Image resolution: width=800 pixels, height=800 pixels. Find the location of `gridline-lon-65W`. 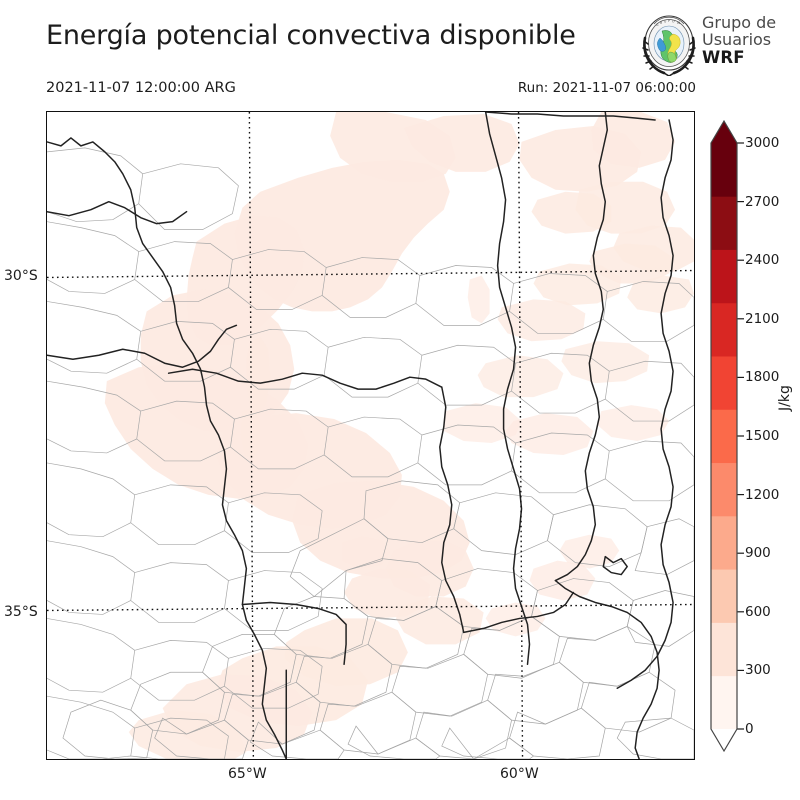

gridline-lon-65W is located at coordinates (251, 435).